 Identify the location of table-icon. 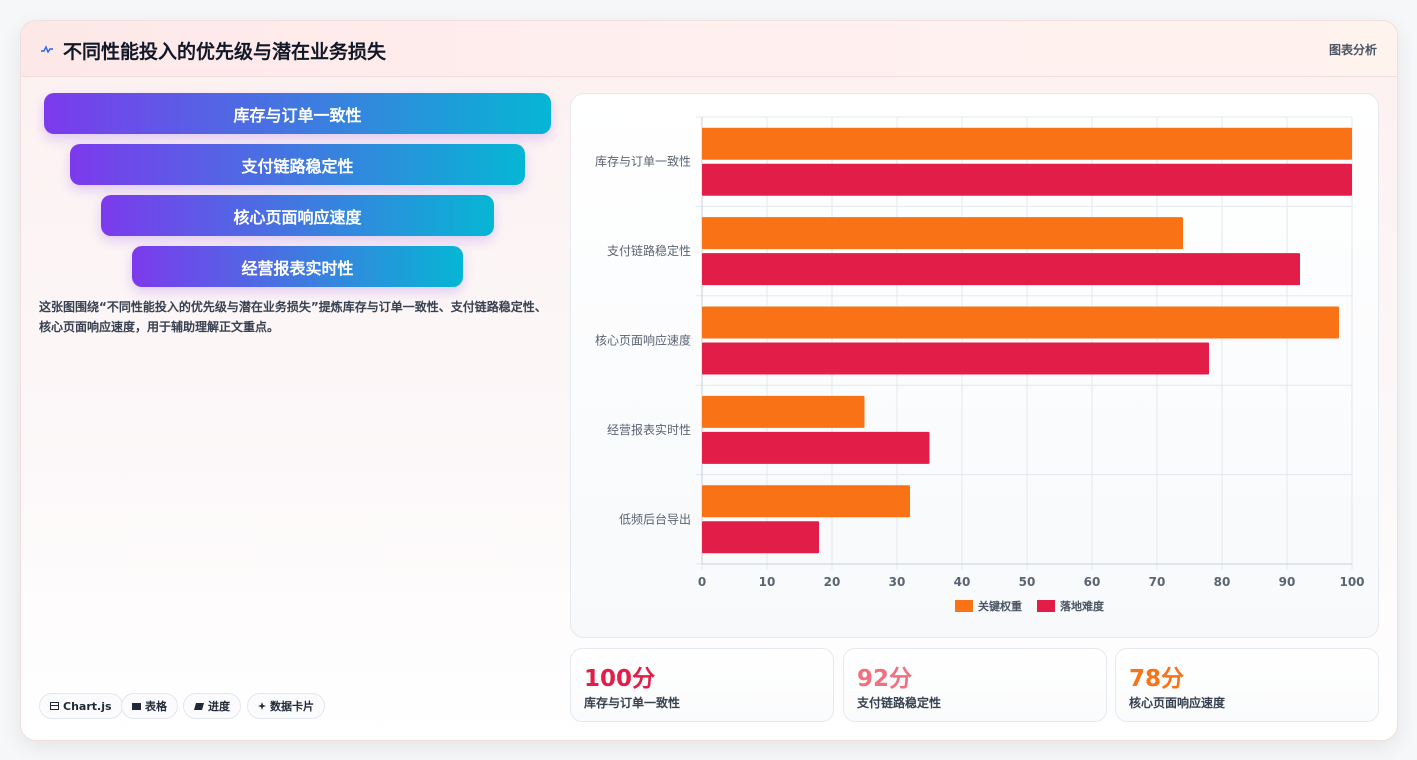
(136, 706).